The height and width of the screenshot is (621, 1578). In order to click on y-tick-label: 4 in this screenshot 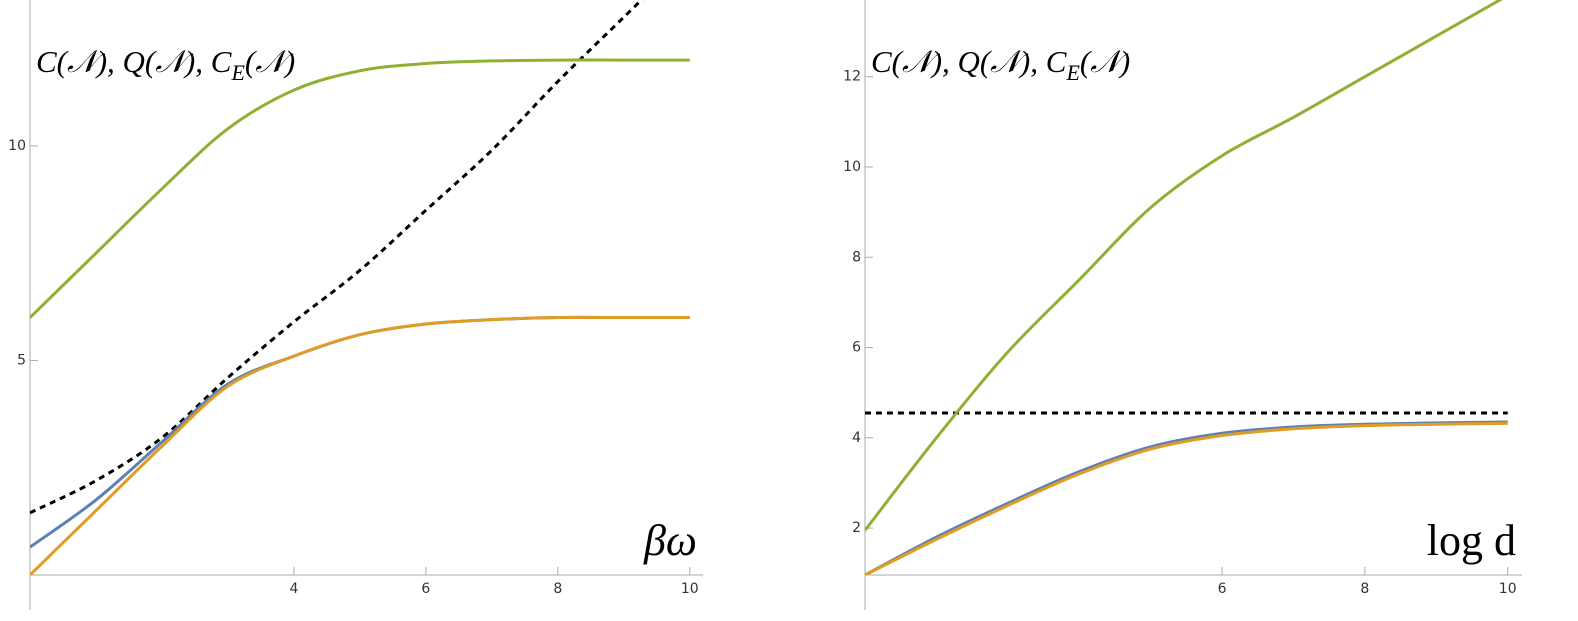, I will do `click(856, 438)`.